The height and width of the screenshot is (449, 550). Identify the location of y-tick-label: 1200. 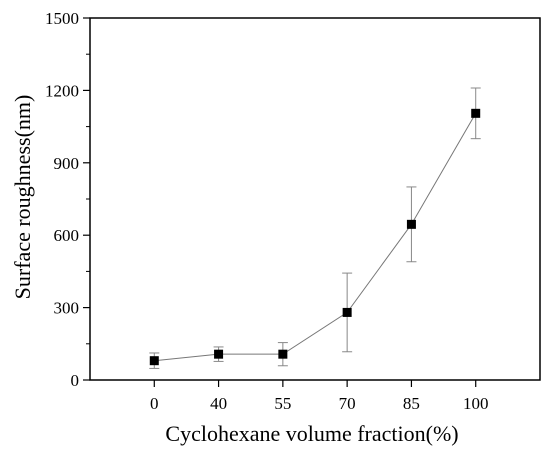
(62, 90).